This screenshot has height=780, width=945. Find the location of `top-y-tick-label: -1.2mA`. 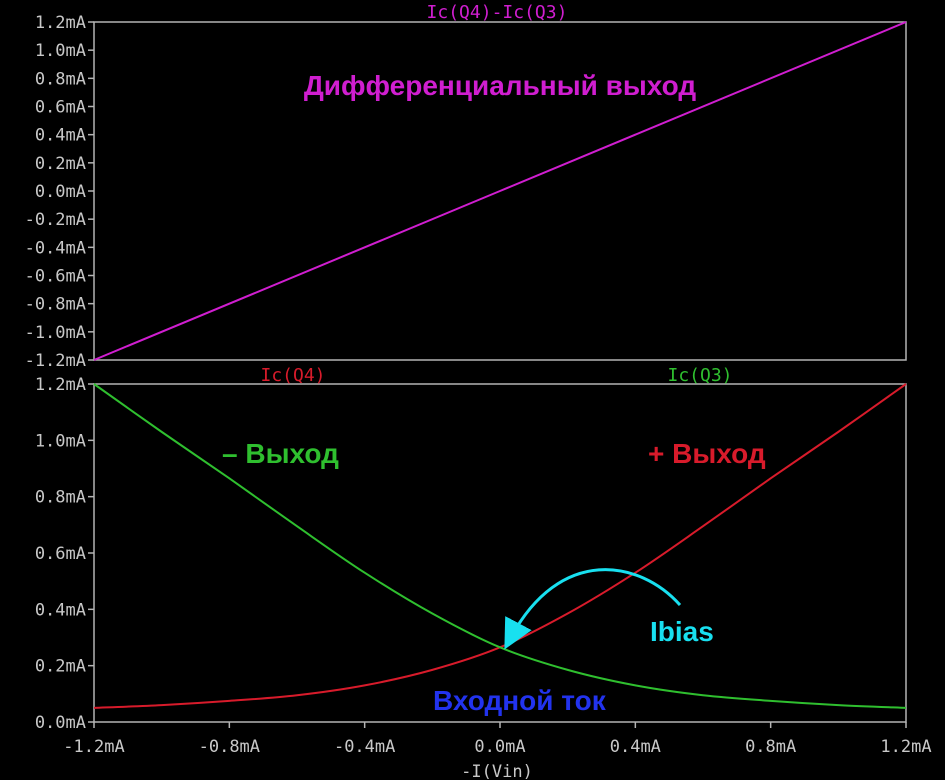

top-y-tick-label: -1.2mA is located at coordinates (55, 361).